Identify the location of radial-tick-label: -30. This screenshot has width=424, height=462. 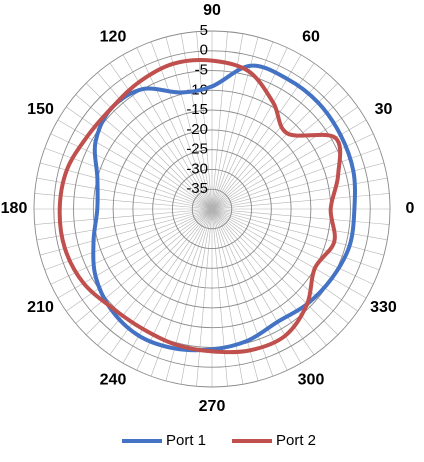
(197, 168).